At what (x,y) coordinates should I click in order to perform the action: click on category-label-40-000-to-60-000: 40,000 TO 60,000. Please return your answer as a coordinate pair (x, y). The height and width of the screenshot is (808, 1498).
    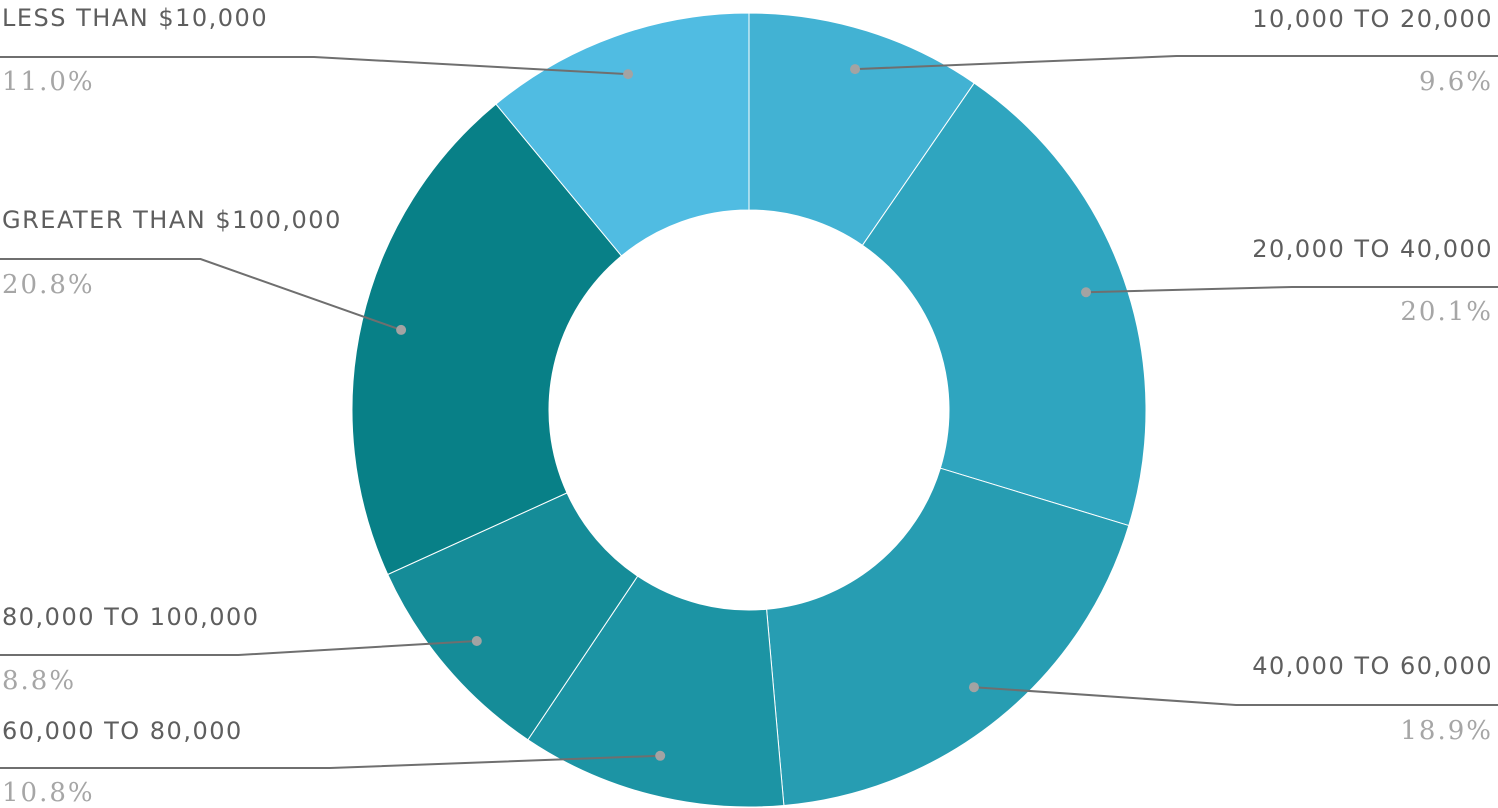
    Looking at the image, I should click on (1372, 666).